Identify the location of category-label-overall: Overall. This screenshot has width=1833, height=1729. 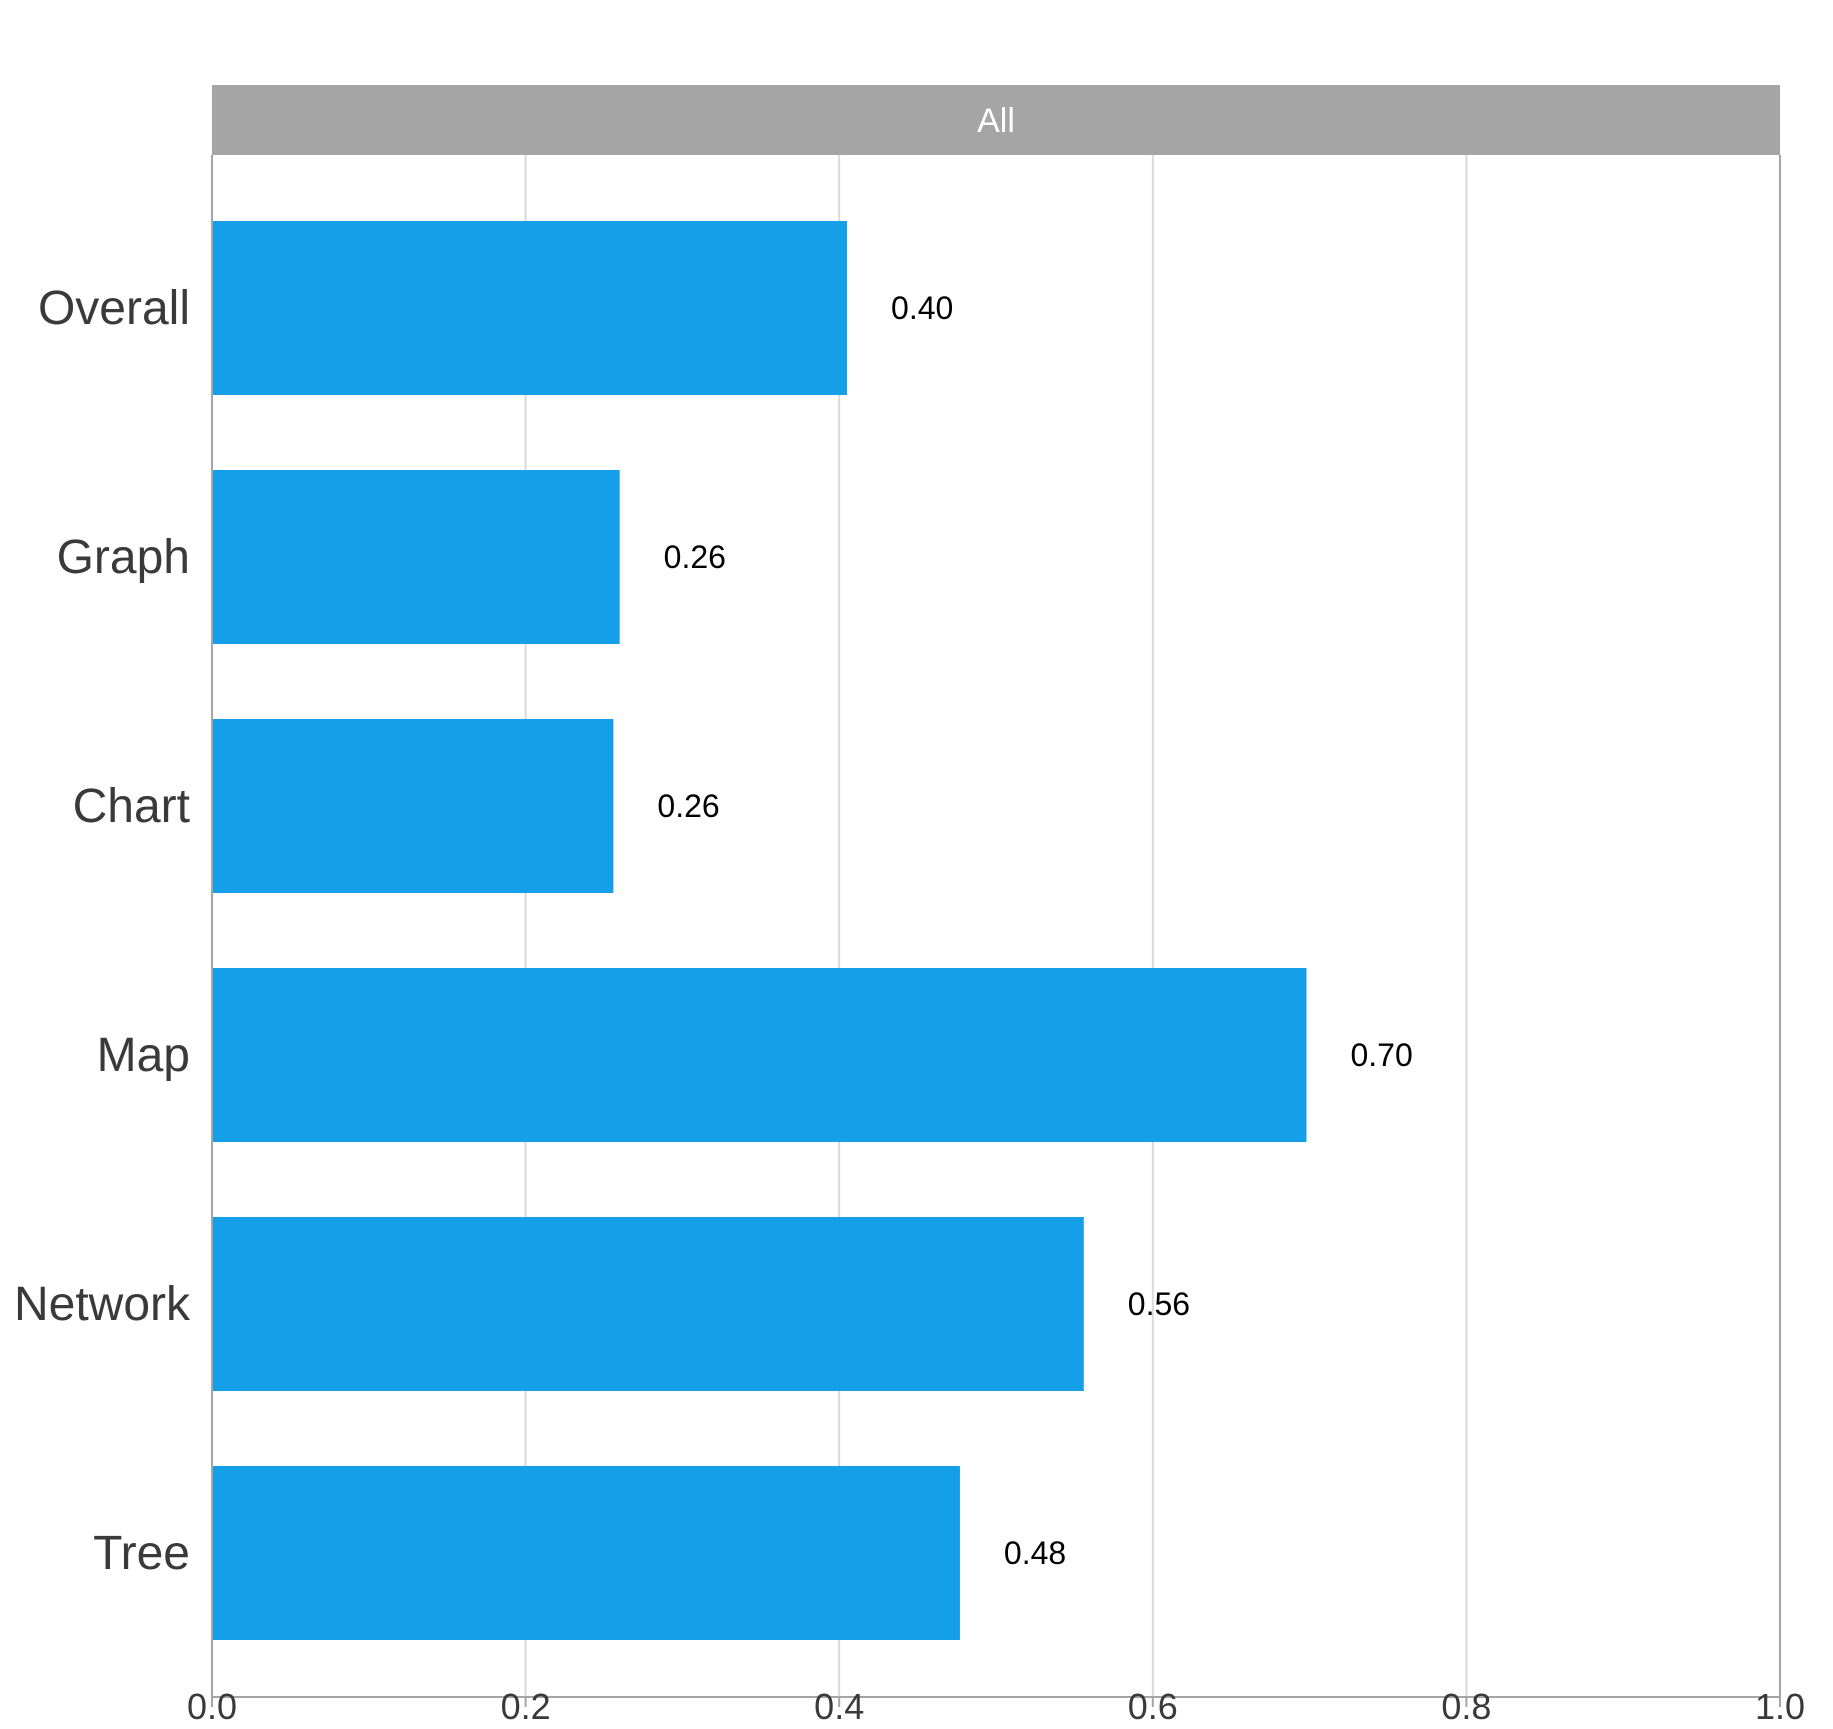
(114, 308).